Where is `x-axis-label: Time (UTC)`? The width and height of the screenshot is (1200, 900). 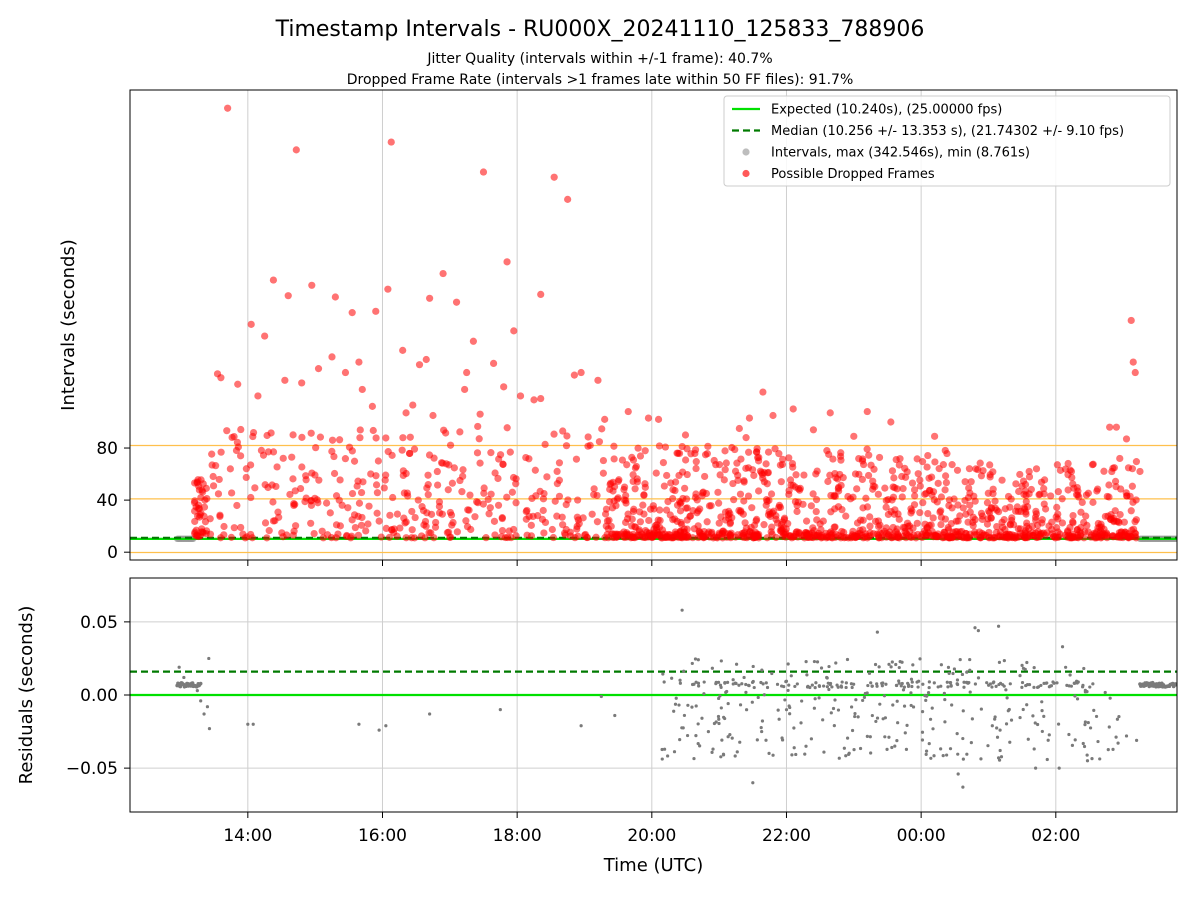 x-axis-label: Time (UTC) is located at coordinates (653, 865).